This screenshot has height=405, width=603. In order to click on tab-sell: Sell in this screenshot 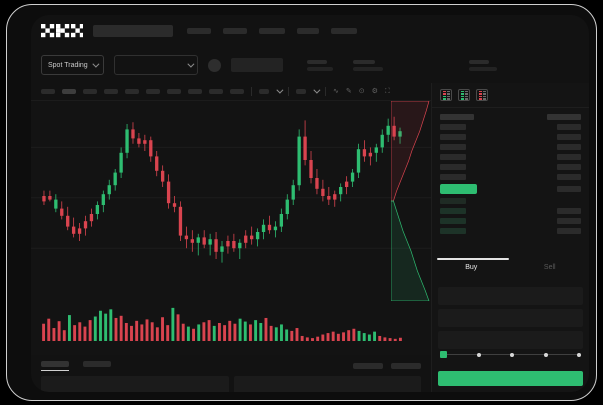, I will do `click(549, 267)`.